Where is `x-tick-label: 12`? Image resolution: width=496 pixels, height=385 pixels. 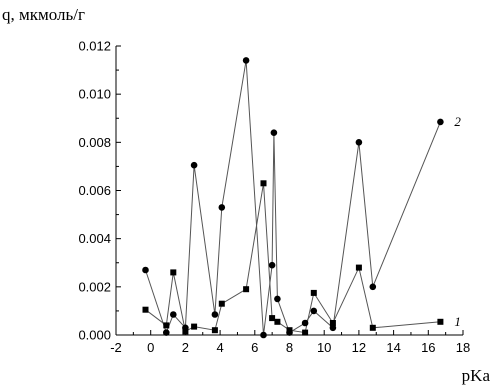
x-tick-label: 12 is located at coordinates (359, 347).